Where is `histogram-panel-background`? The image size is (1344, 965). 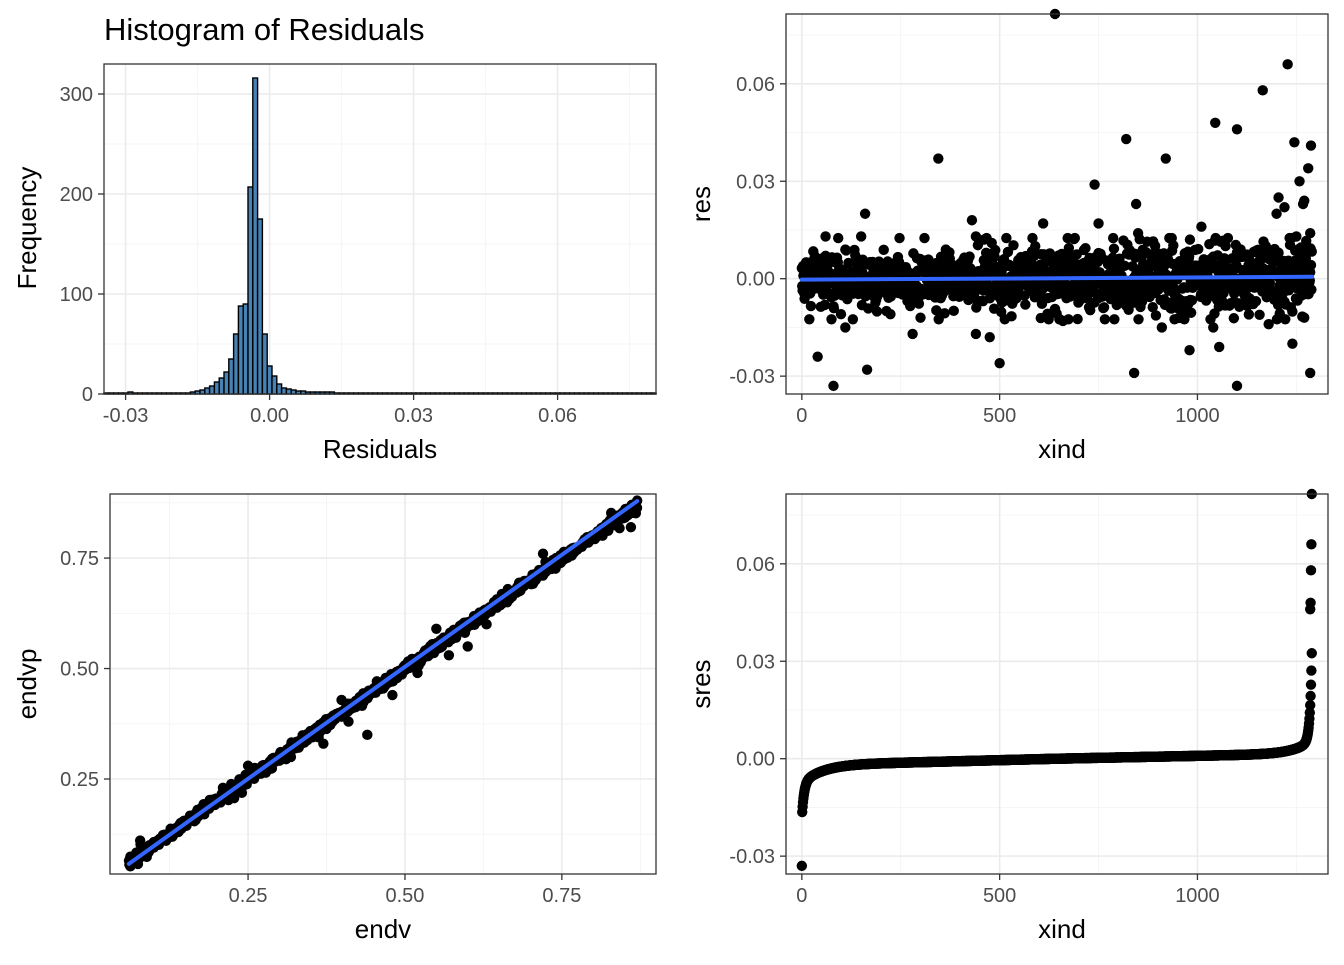 histogram-panel-background is located at coordinates (380, 229).